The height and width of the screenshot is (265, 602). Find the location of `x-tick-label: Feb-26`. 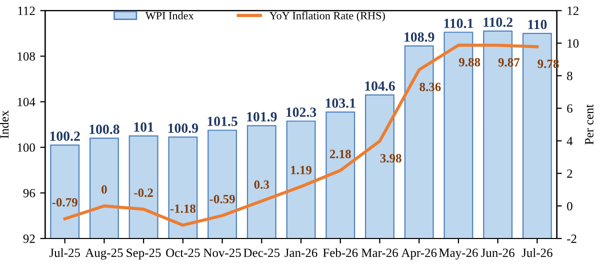

x-tick-label: Feb-26 is located at coordinates (340, 253).